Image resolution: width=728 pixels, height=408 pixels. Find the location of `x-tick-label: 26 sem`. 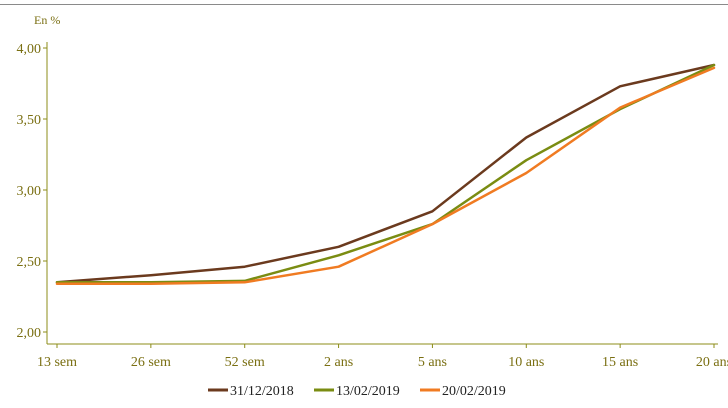

x-tick-label: 26 sem is located at coordinates (151, 362).